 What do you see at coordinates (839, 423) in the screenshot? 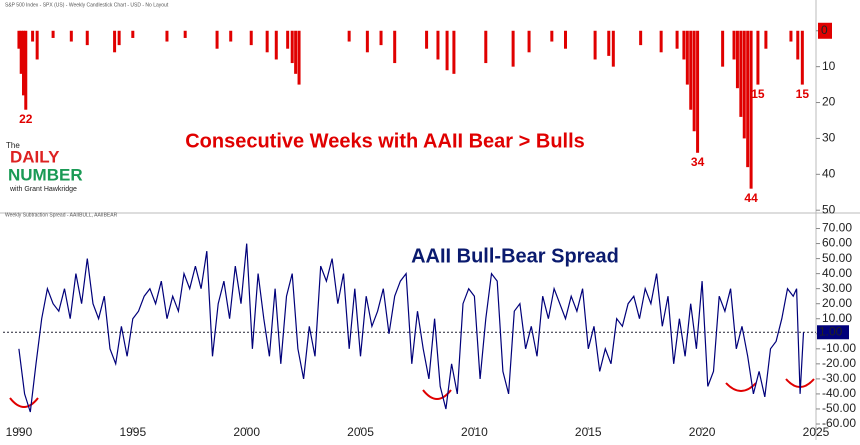
I see `y-tick-label: -60.00` at bounding box center [839, 423].